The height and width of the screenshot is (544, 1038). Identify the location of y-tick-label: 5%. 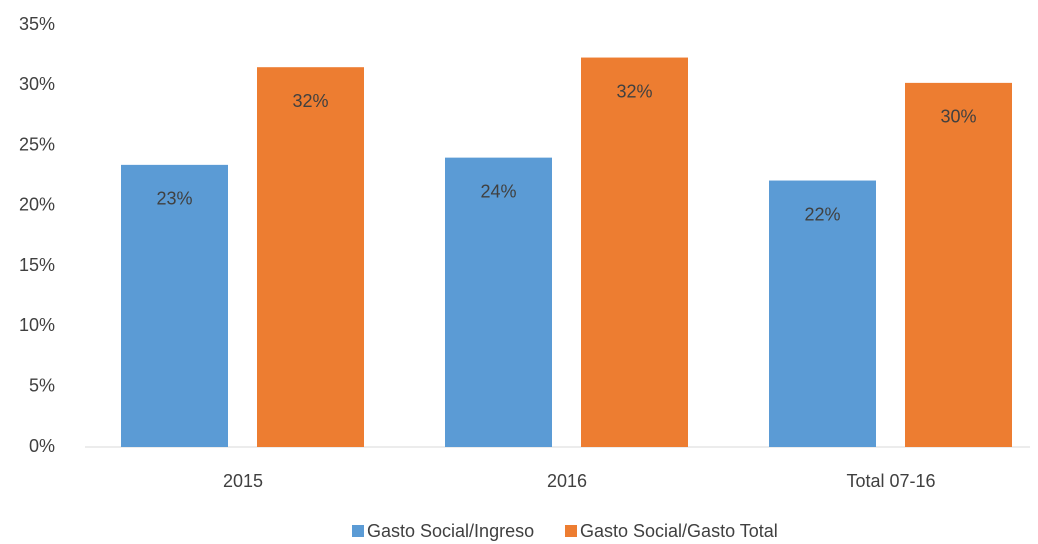
(42, 385).